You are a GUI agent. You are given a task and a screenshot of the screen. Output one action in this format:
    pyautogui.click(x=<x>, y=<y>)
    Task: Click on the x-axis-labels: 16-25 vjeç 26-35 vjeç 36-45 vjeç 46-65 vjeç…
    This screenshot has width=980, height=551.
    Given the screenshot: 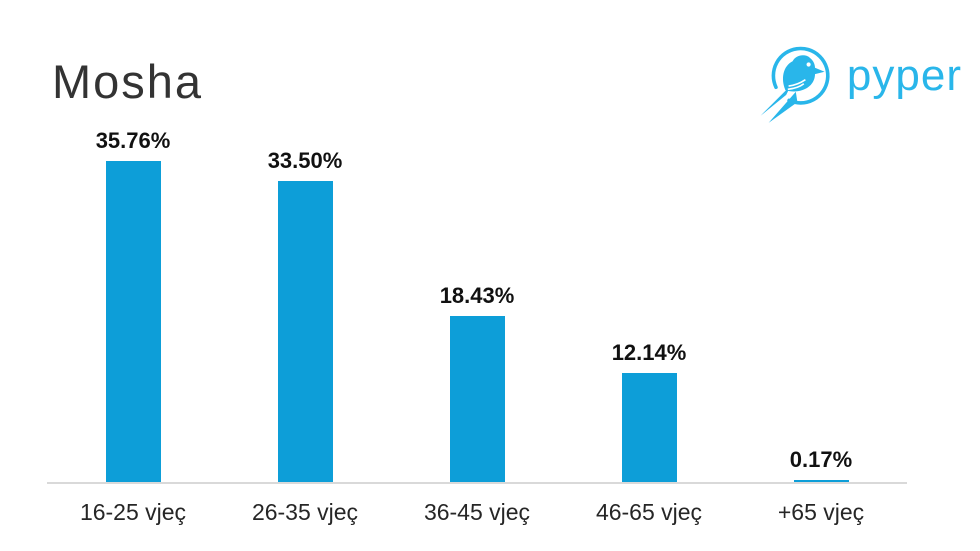 What is the action you would take?
    pyautogui.click(x=477, y=512)
    